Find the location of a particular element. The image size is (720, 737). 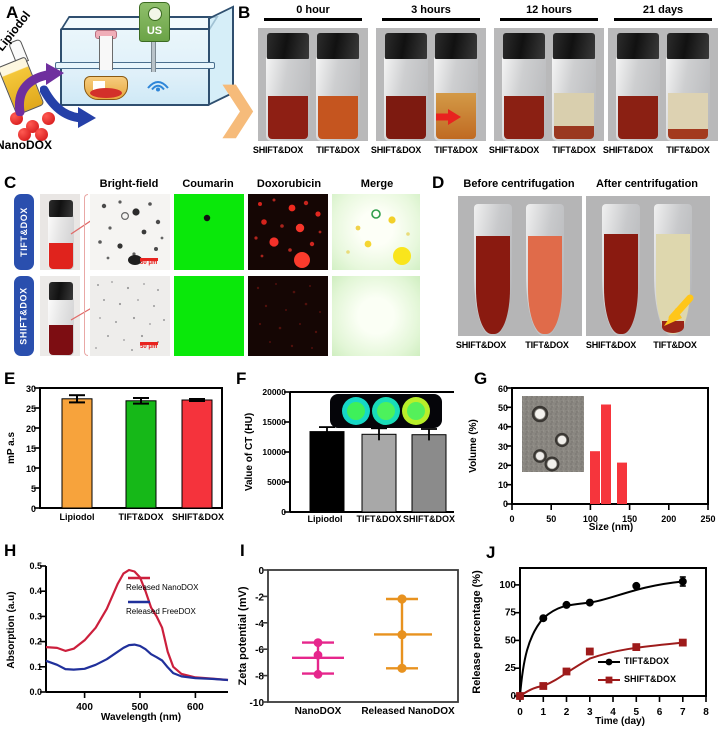

panel-j-label: J is located at coordinates (491, 552).